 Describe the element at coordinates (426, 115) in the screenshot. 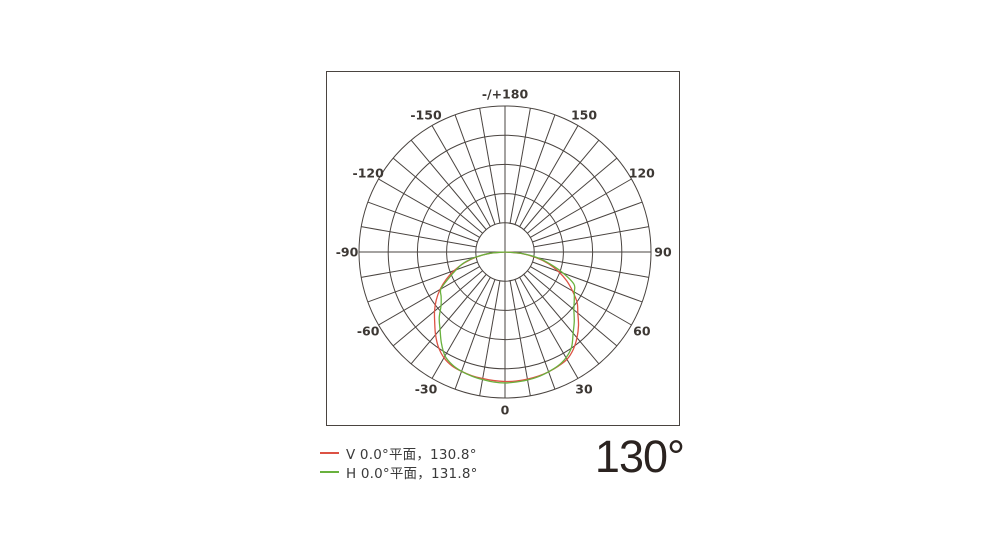

I see `angle-label-150: -150` at that location.